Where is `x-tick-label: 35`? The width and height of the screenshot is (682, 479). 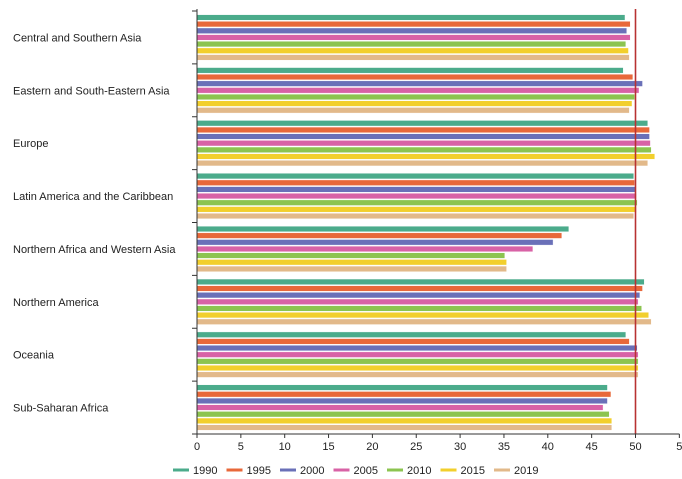 x-tick-label: 35 is located at coordinates (504, 447).